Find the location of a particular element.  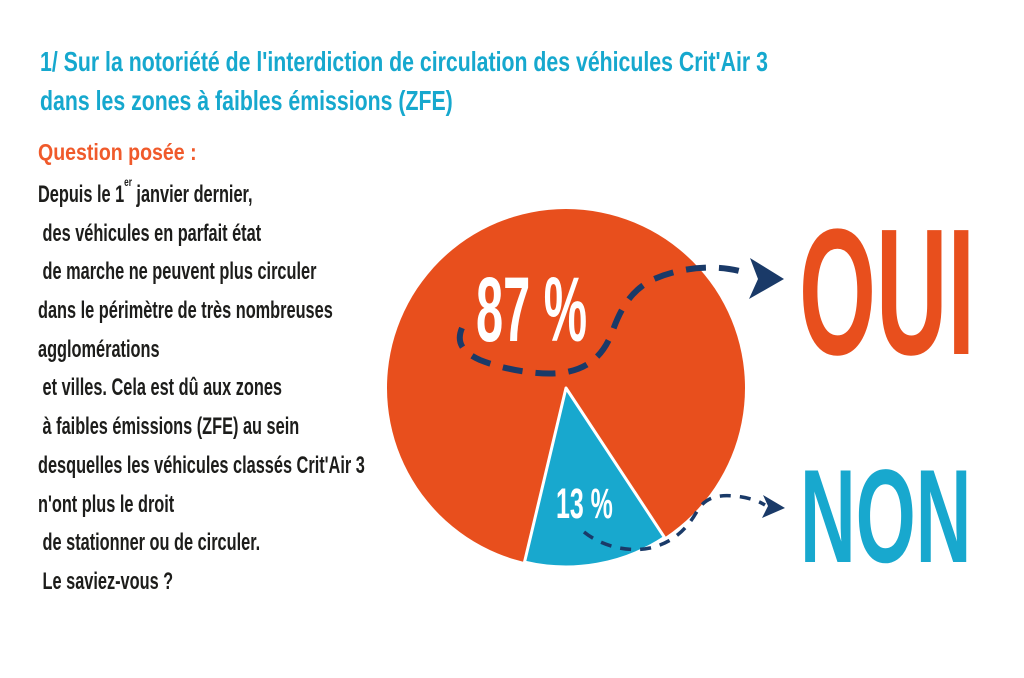

question-line: agglomérations is located at coordinates (99, 349).